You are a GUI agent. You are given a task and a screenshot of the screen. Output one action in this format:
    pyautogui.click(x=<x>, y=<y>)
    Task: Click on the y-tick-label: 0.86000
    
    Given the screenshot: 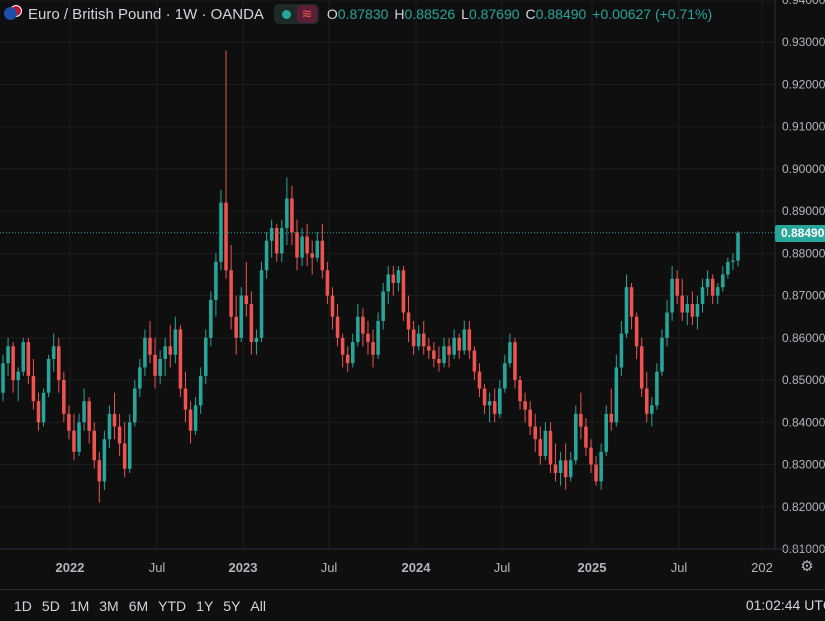 What is the action you would take?
    pyautogui.click(x=803, y=338)
    